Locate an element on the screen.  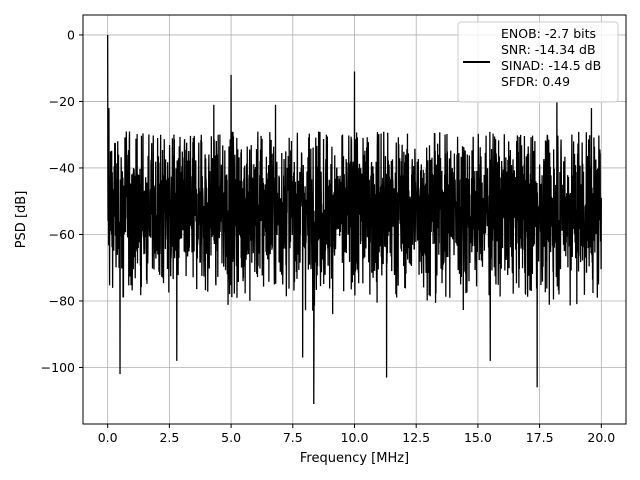
y-tick-label: −80 is located at coordinates (62, 300).